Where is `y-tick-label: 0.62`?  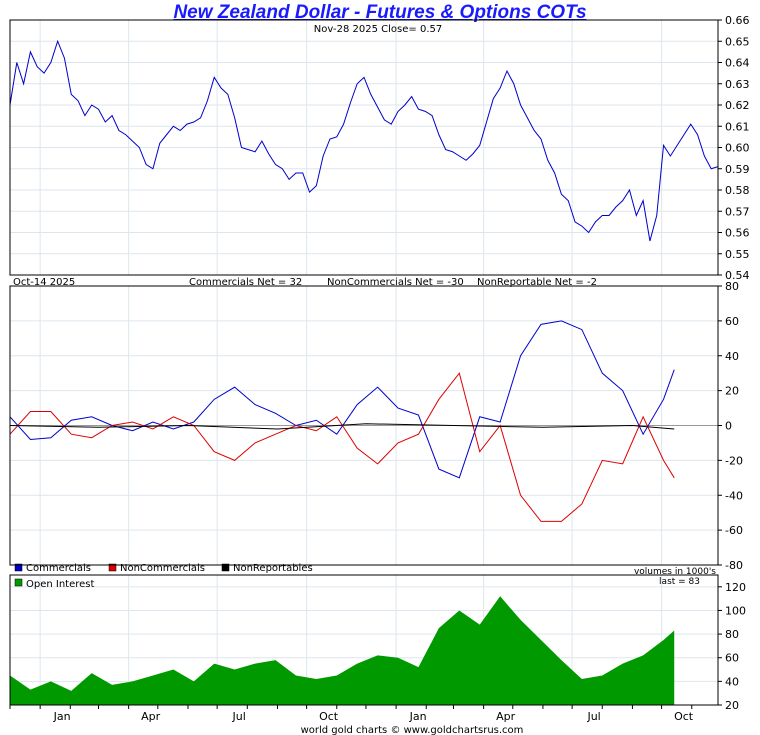
y-tick-label: 0.62 is located at coordinates (737, 105).